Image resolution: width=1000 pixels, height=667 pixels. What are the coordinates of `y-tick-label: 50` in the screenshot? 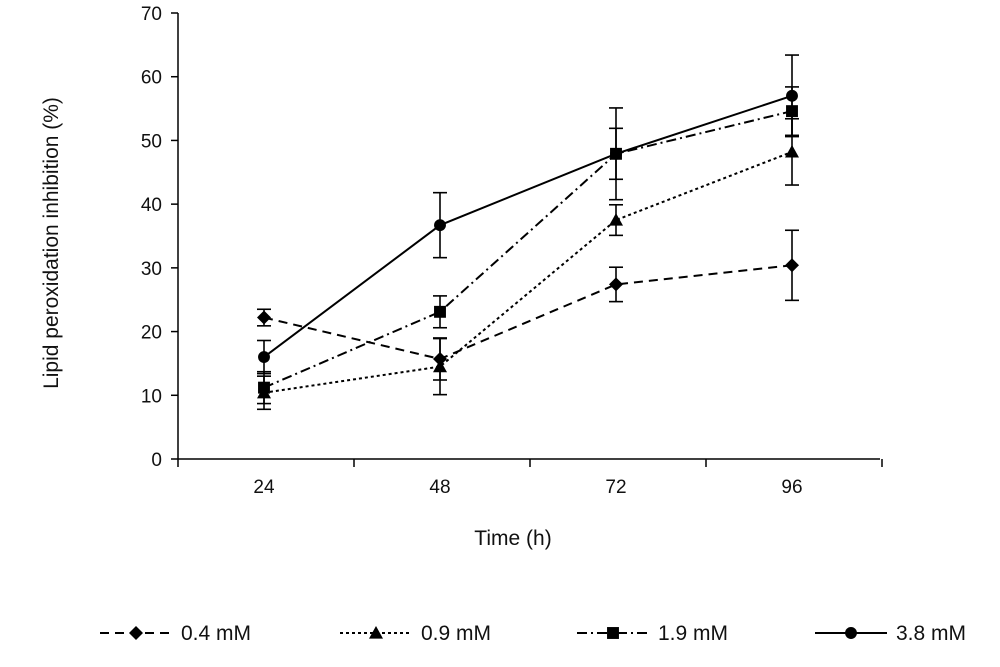 It's located at (151, 141).